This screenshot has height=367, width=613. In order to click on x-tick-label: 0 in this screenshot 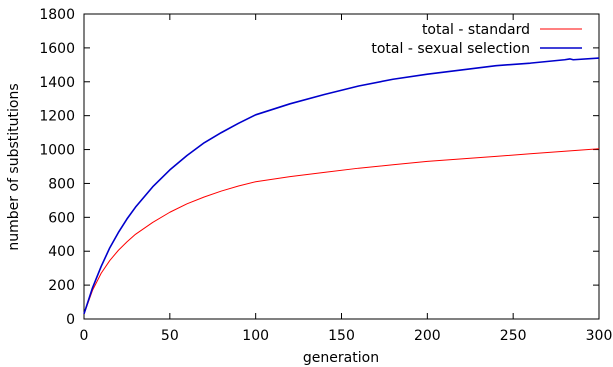, I will do `click(84, 336)`.